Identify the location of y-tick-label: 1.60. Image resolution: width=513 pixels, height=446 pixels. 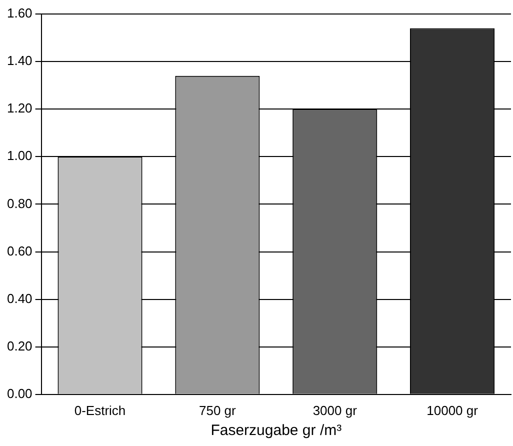
(19, 13).